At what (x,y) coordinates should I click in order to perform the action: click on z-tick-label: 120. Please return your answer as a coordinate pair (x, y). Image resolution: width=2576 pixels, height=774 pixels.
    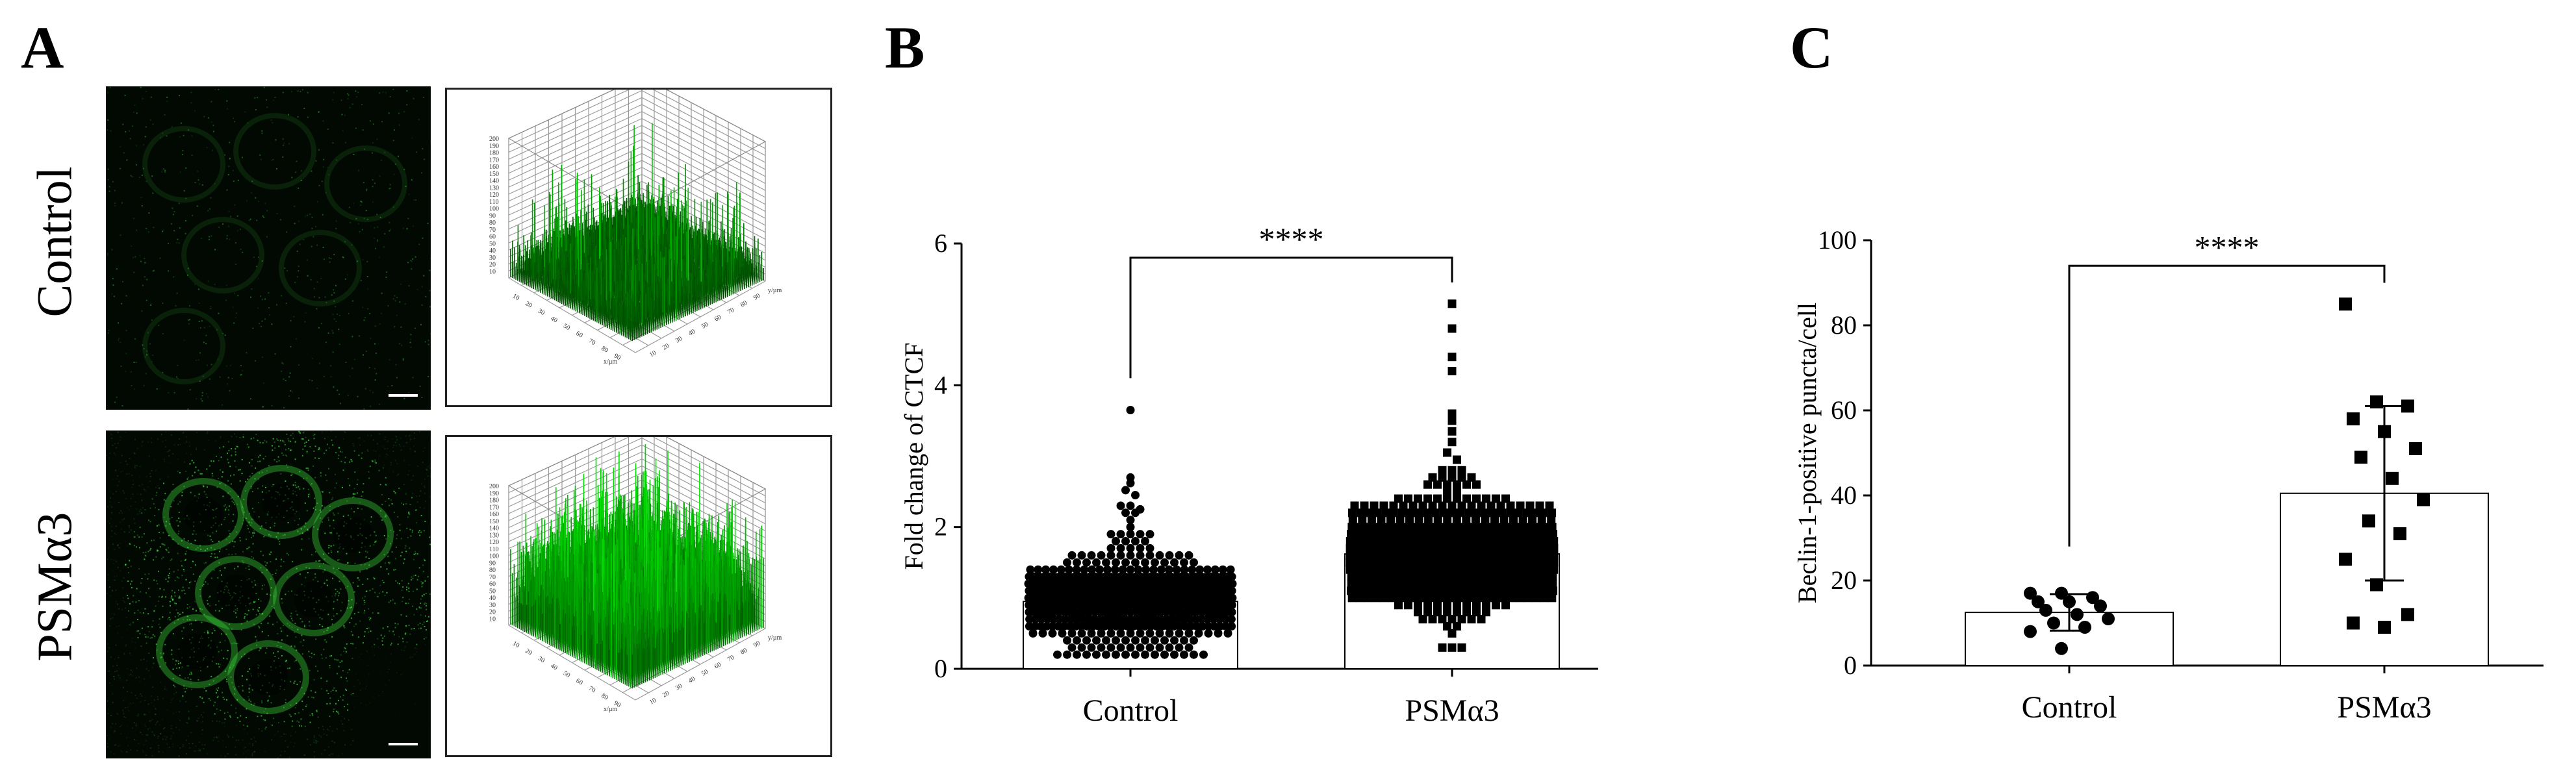
    Looking at the image, I should click on (494, 195).